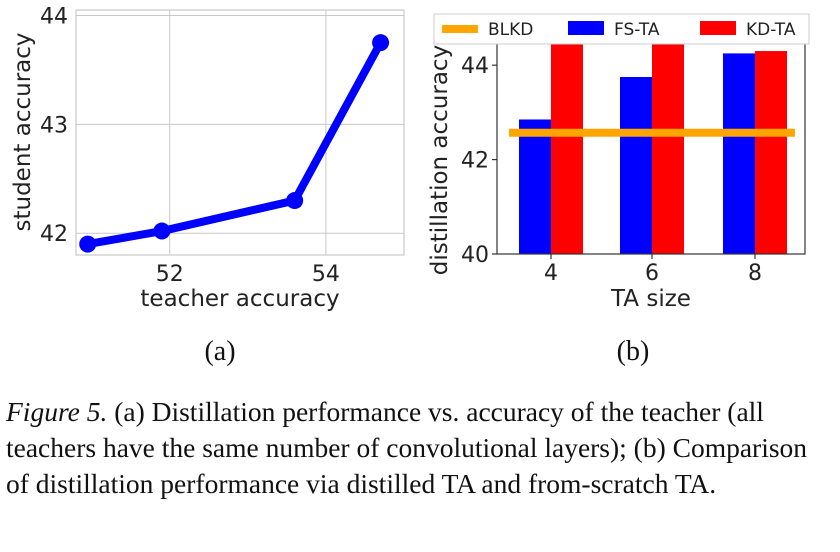 Image resolution: width=840 pixels, height=552 pixels. Describe the element at coordinates (718, 28) in the screenshot. I see `legend-swatch-kd-ta` at that location.